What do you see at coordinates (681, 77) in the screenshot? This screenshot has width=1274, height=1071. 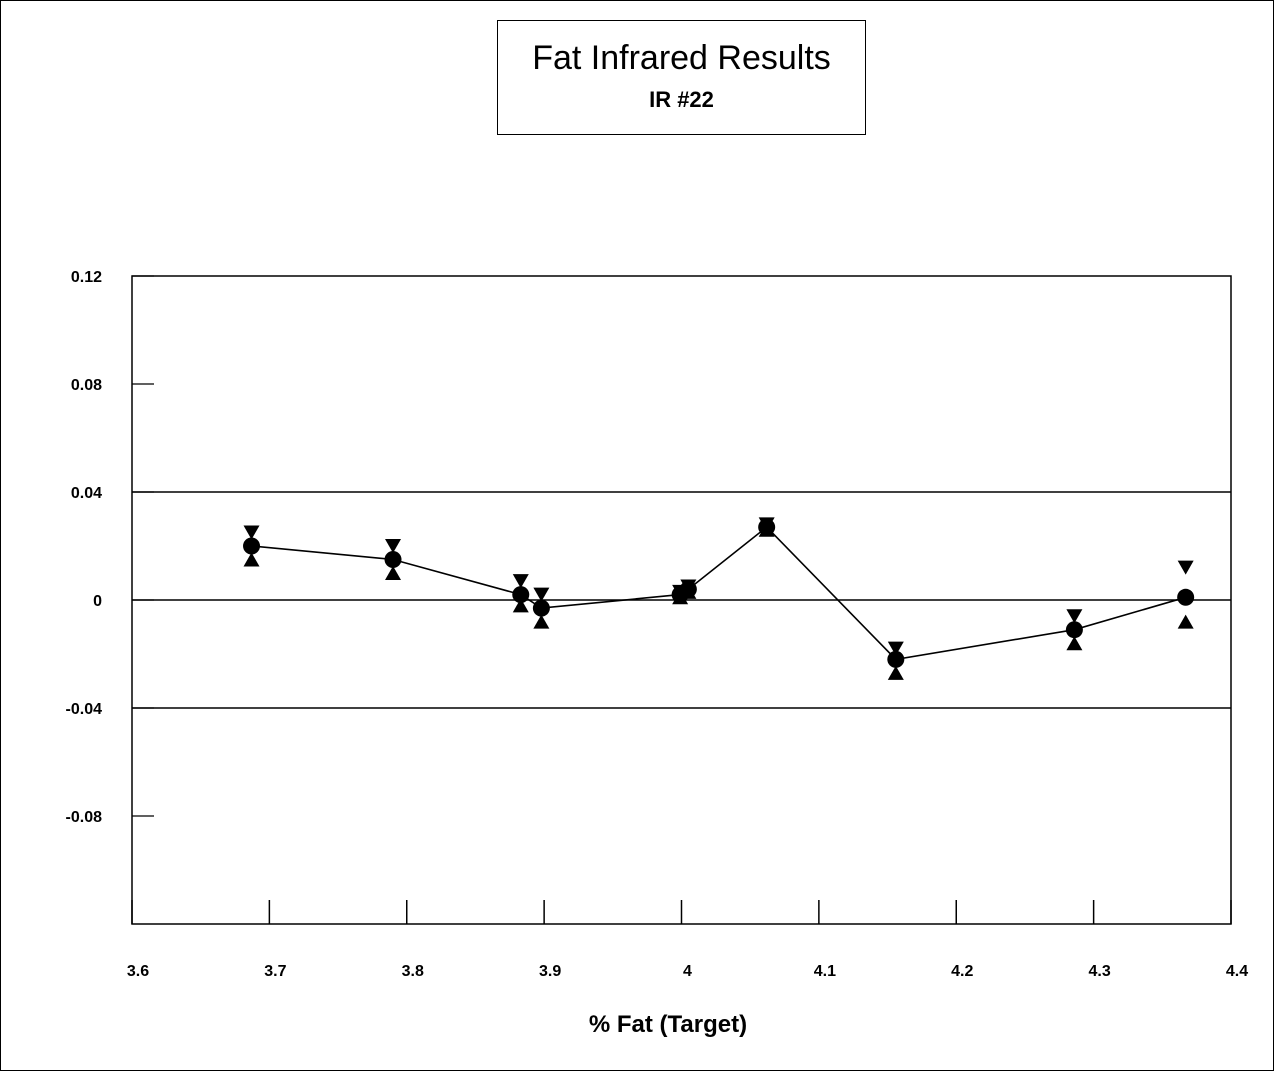 I see `chart-title-box: Fat Infrared Results IR #22` at bounding box center [681, 77].